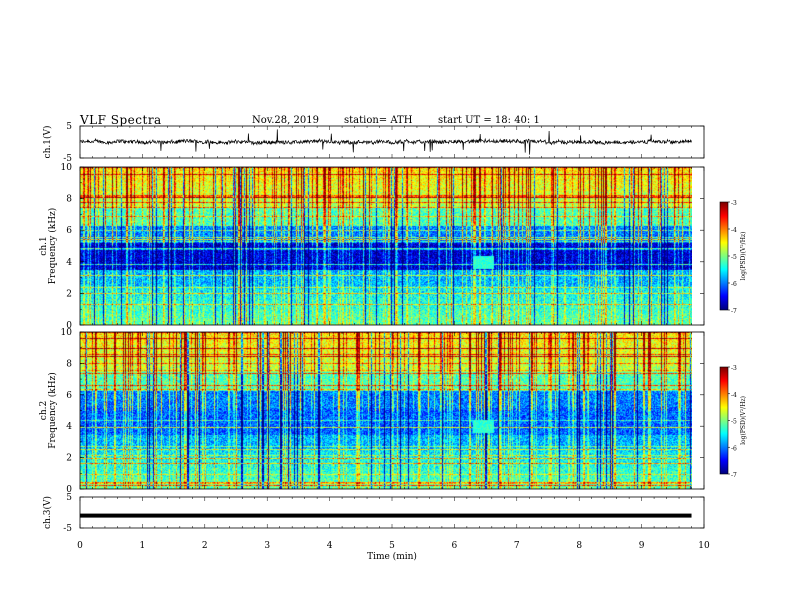 This screenshot has width=792, height=612. What do you see at coordinates (69, 231) in the screenshot?
I see `ch1-spectrogram-ytick-label: 6` at bounding box center [69, 231].